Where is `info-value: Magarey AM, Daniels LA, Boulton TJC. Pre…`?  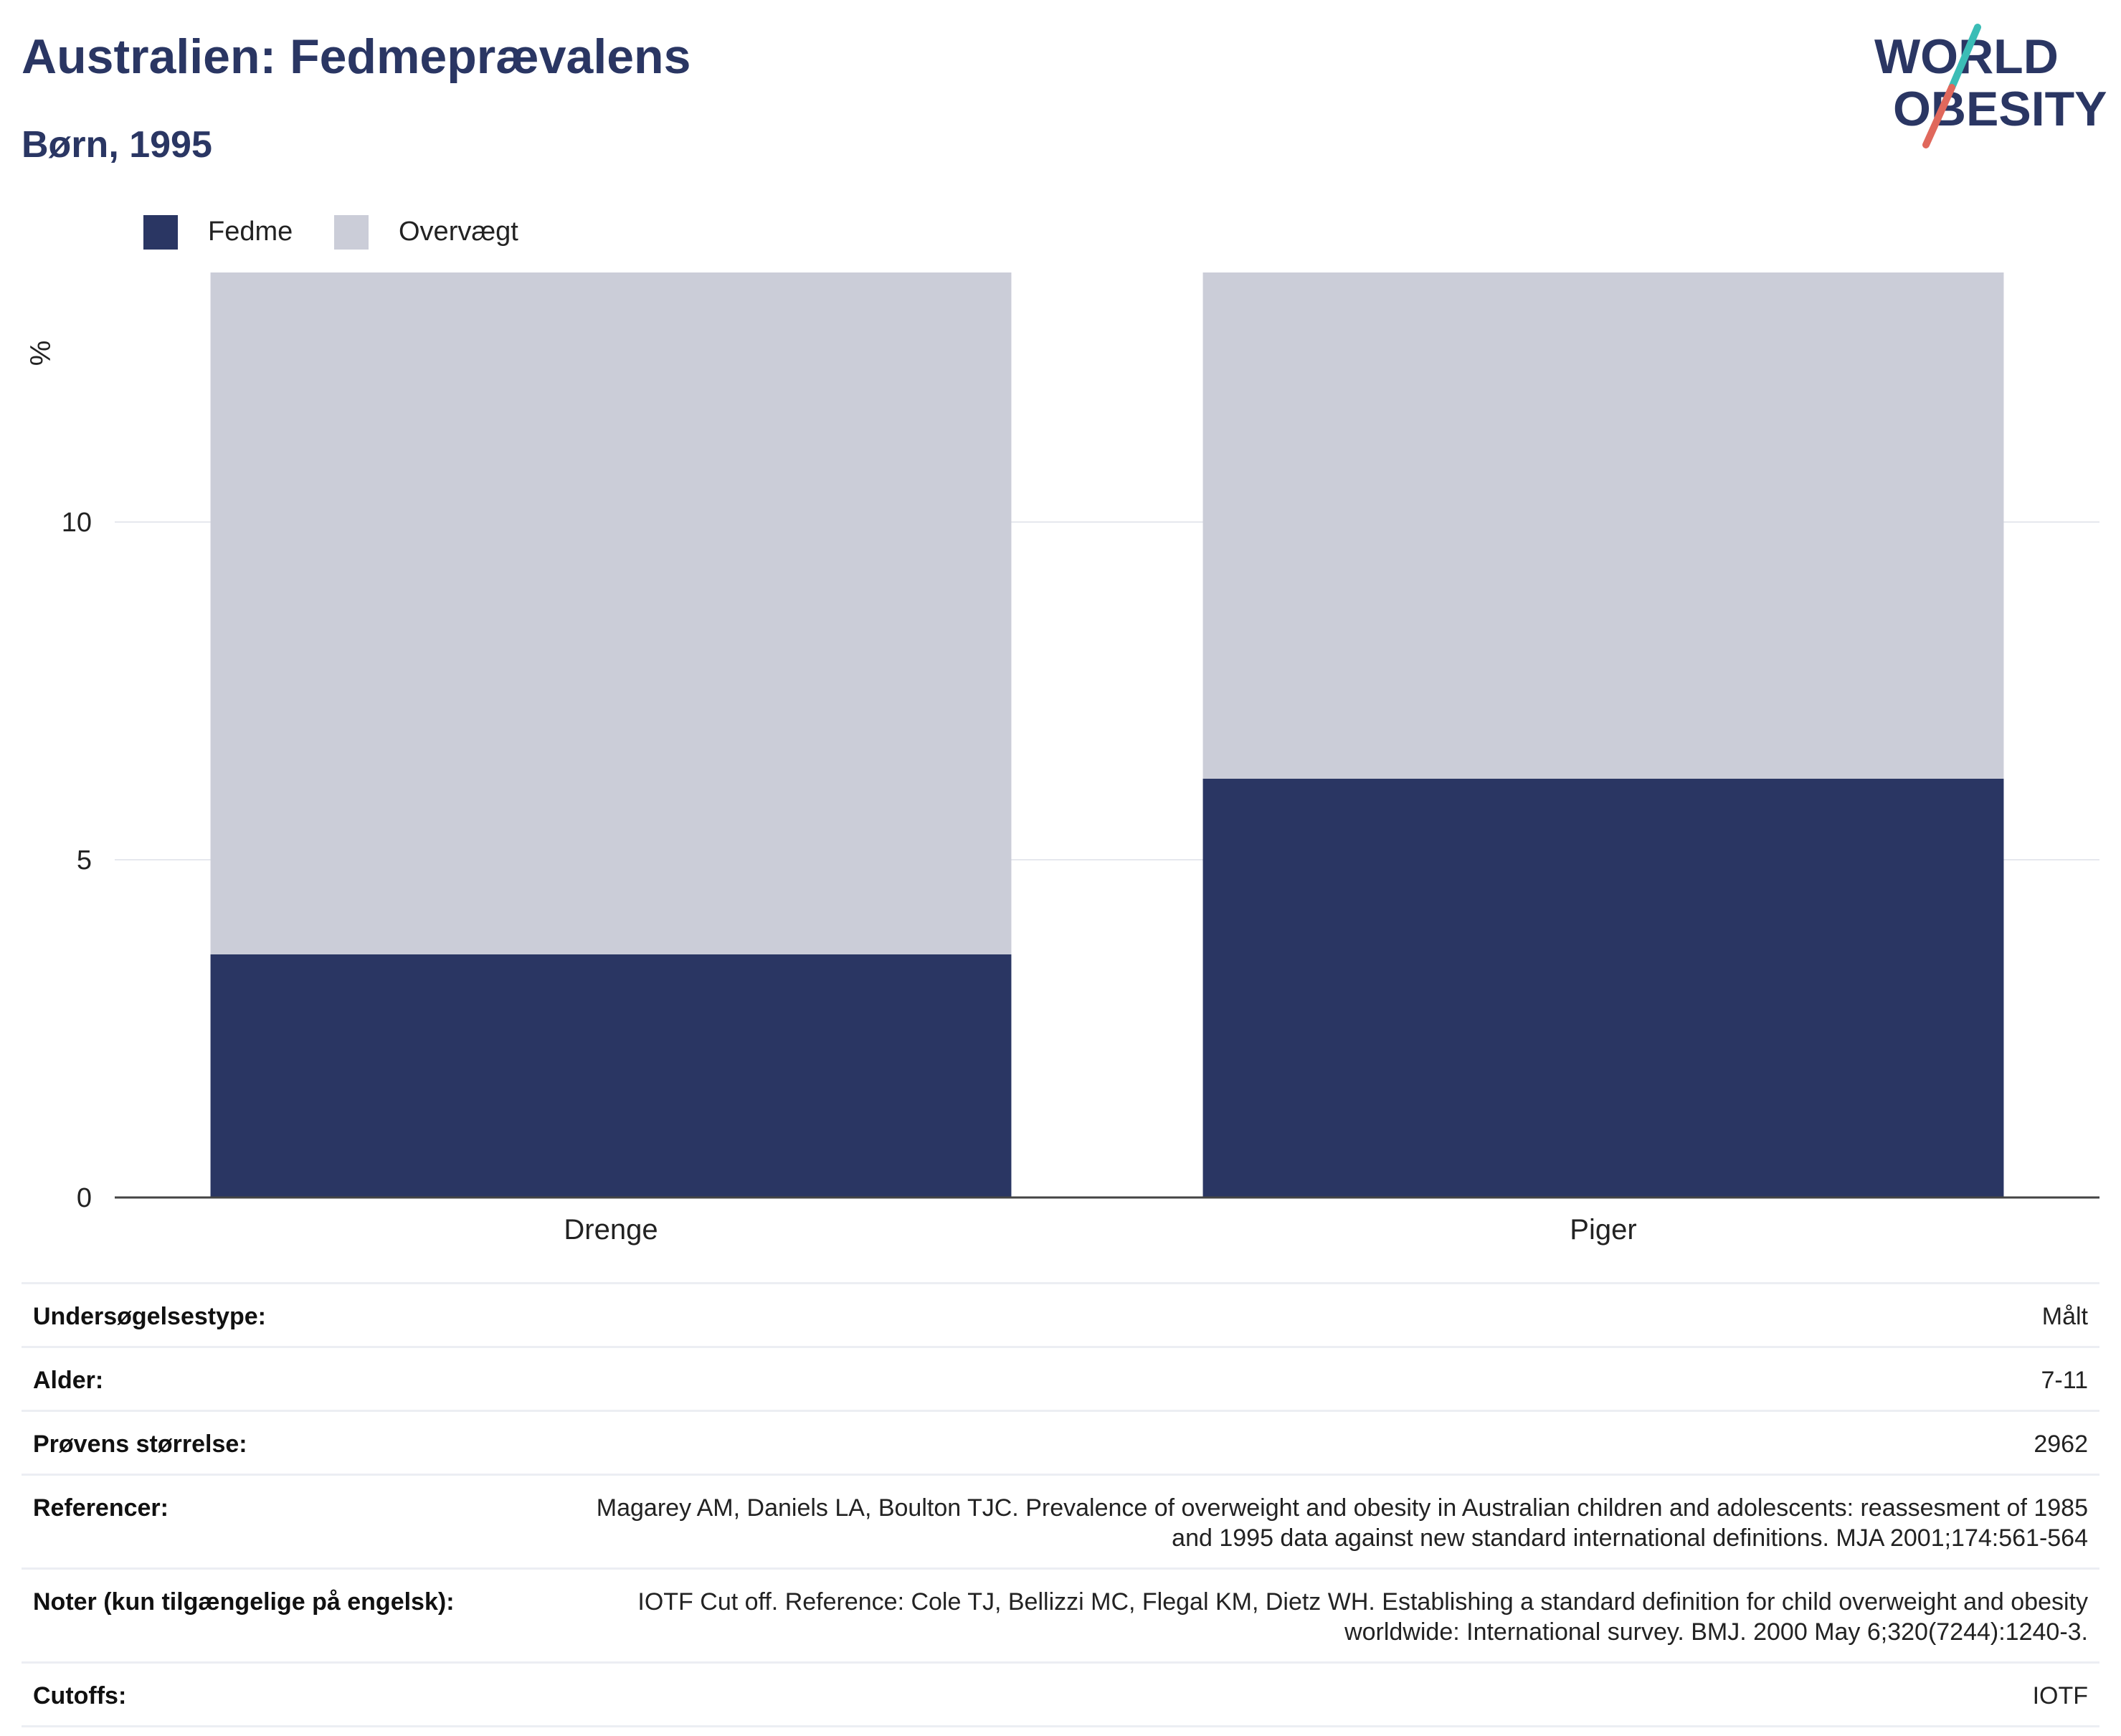 info-value: Magarey AM, Daniels LA, Boulton TJC. Pre… is located at coordinates (1342, 1523).